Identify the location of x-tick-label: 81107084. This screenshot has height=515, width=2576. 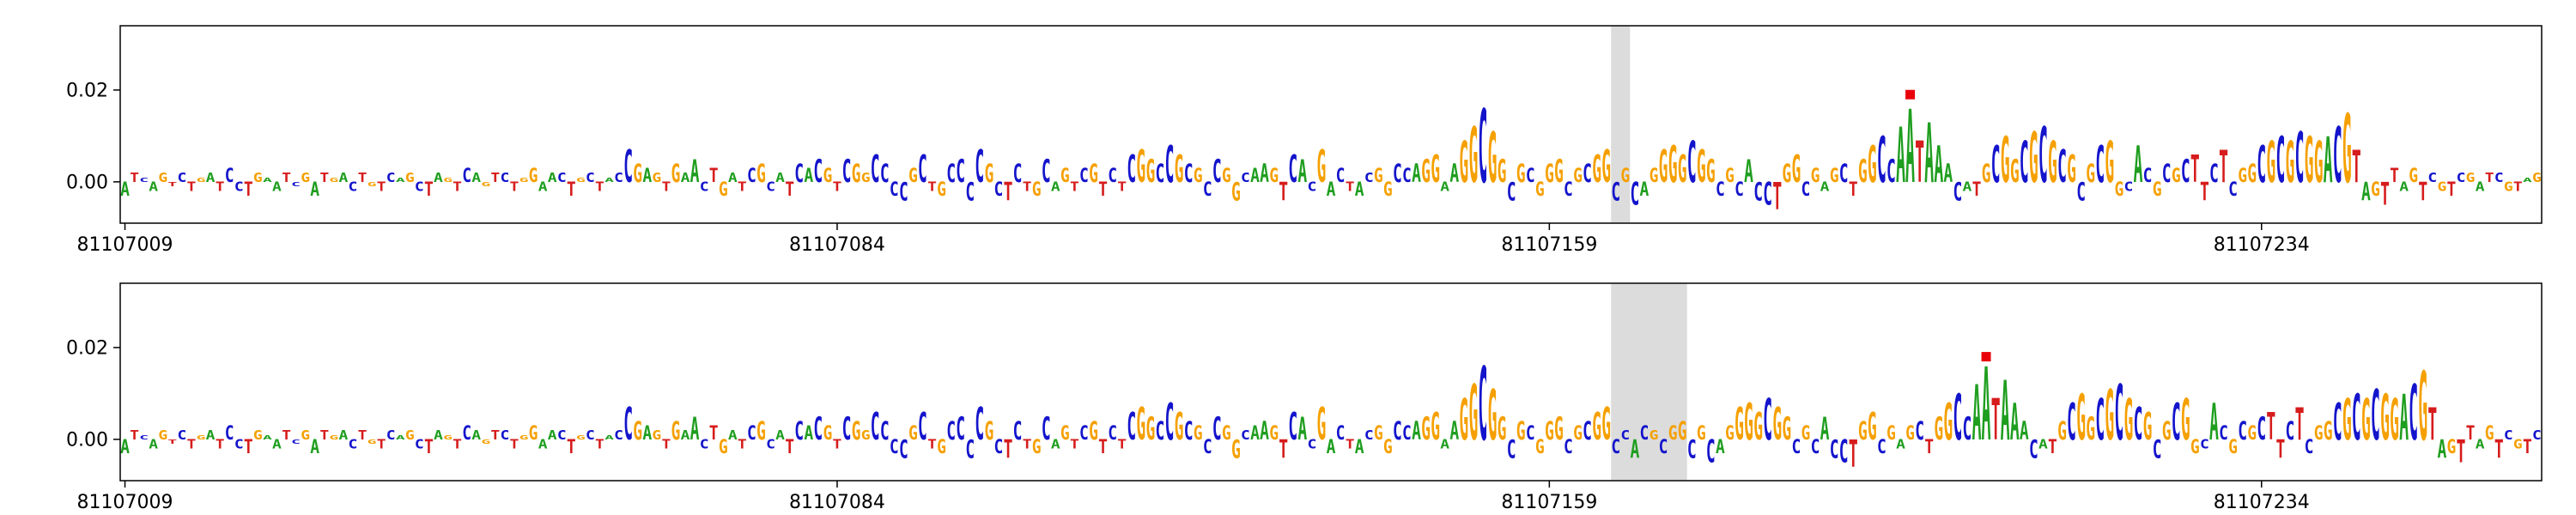
(837, 502).